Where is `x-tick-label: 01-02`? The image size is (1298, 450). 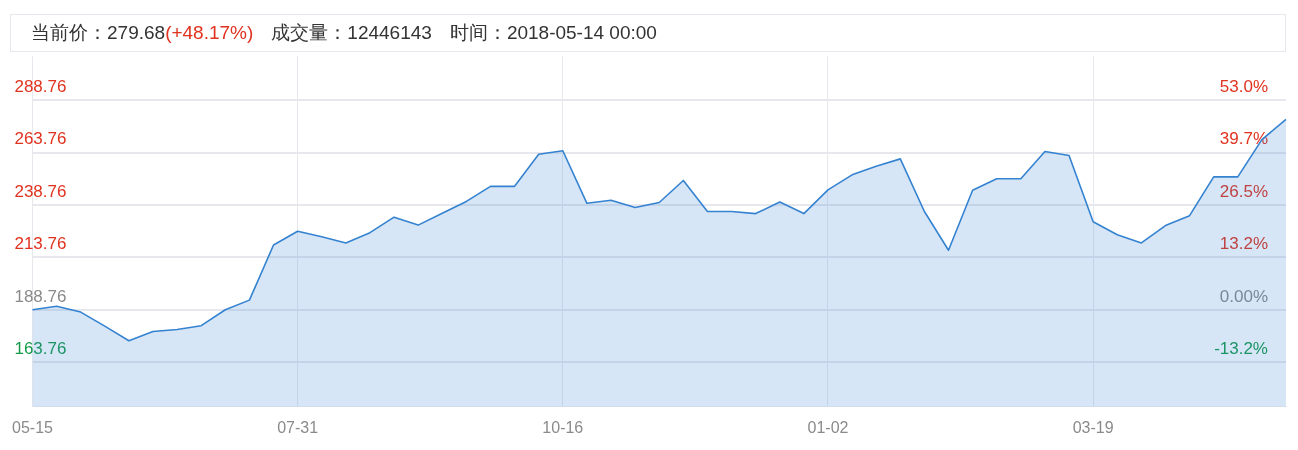
x-tick-label: 01-02 is located at coordinates (828, 427).